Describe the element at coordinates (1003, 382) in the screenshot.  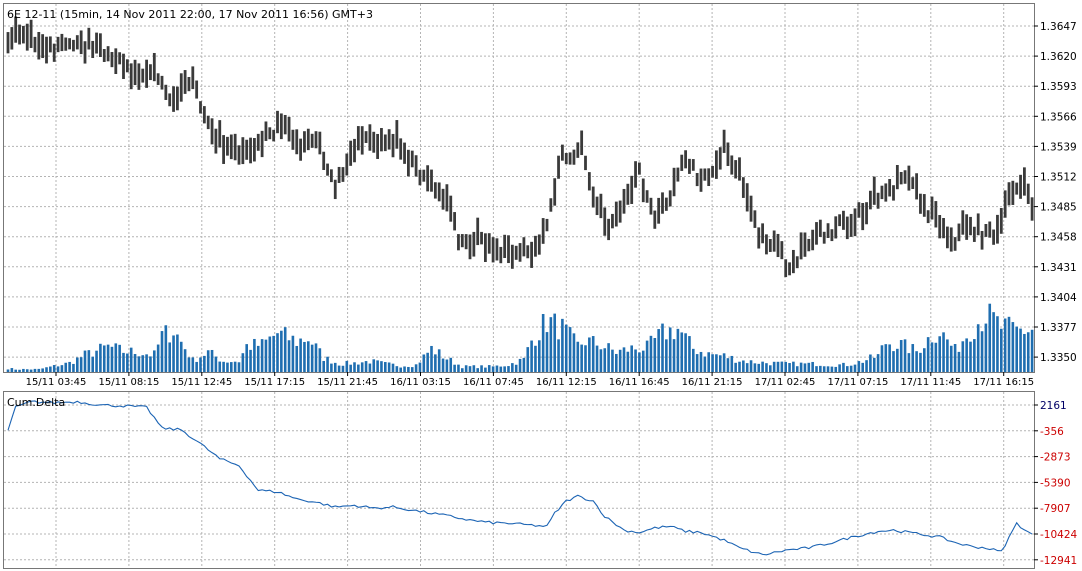
I see `x-tick-label: 17/11 16:15` at that location.